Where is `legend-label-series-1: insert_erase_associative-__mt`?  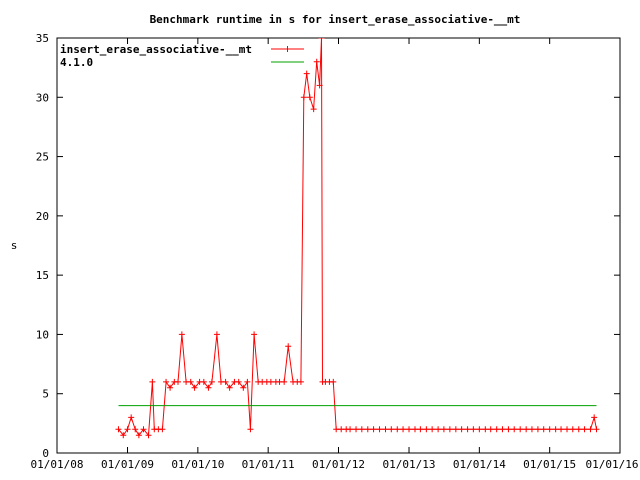 legend-label-series-1: insert_erase_associative-__mt is located at coordinates (156, 49).